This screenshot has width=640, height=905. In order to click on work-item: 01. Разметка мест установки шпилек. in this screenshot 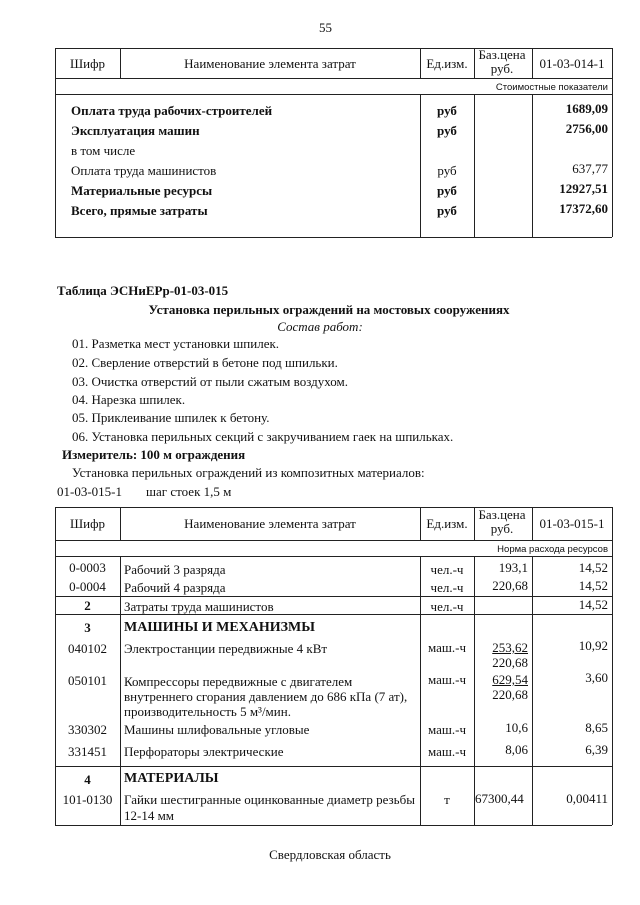, I will do `click(176, 343)`.